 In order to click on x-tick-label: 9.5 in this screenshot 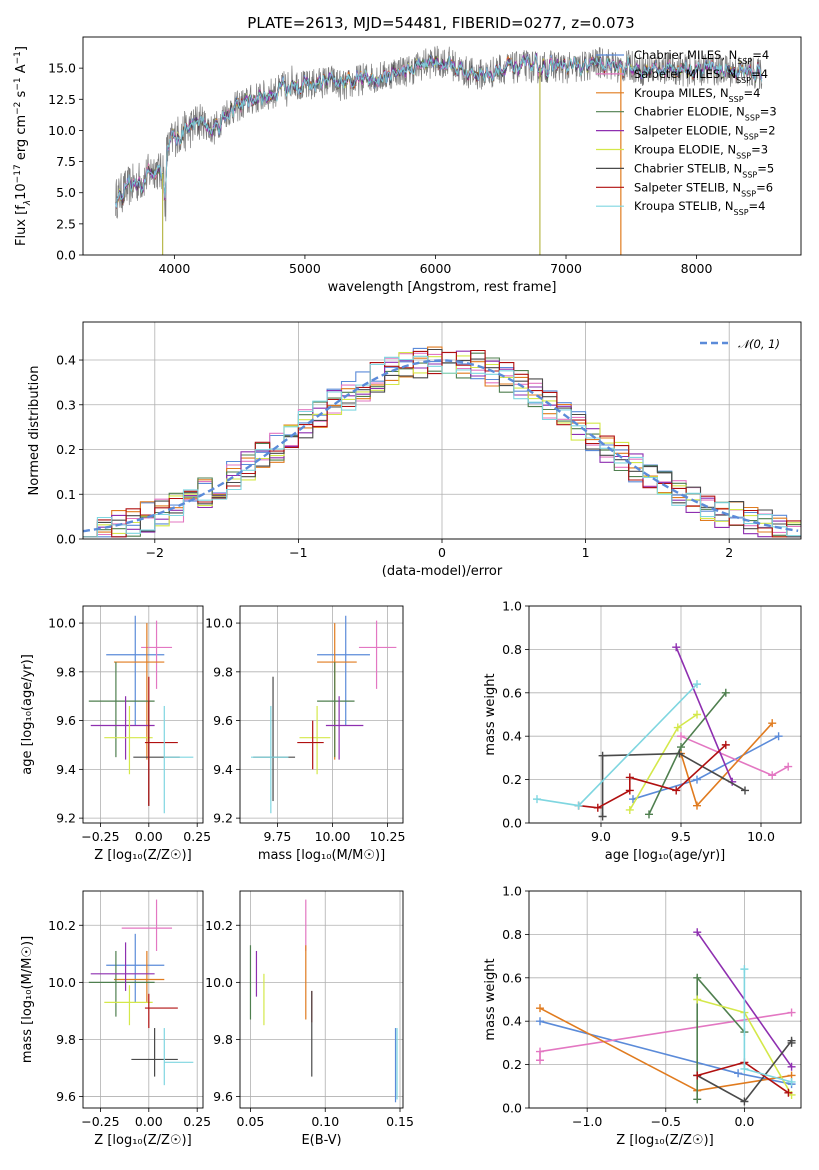, I will do `click(681, 836)`.